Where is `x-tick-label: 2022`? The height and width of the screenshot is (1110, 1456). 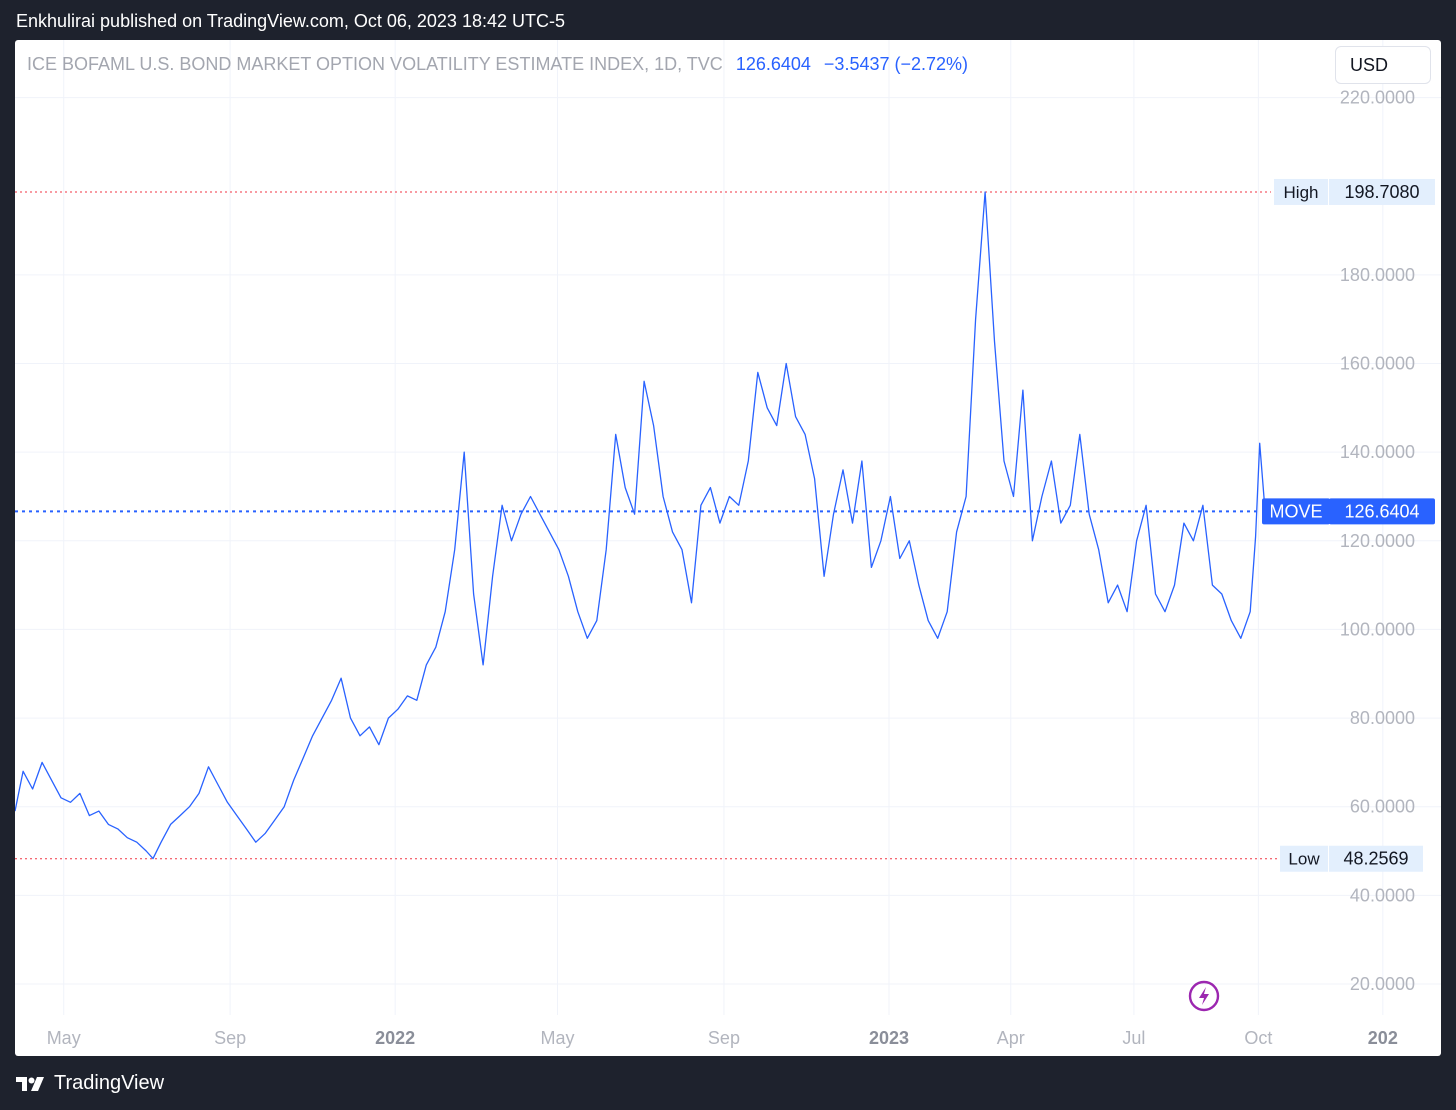
x-tick-label: 2022 is located at coordinates (395, 1038).